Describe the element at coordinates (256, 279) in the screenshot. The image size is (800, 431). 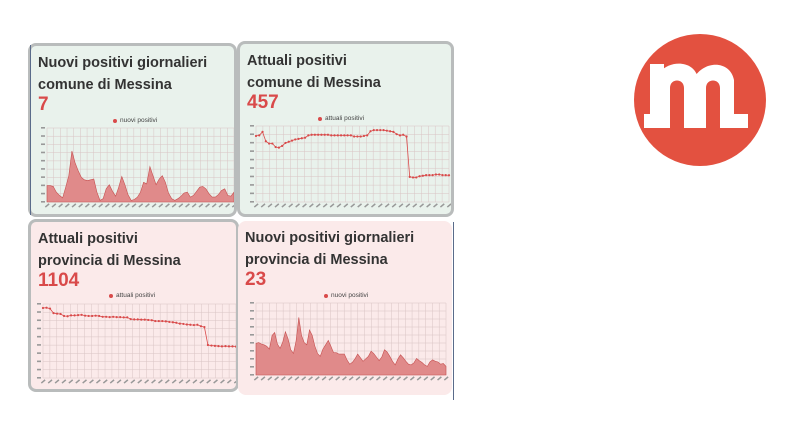
I see `panel-value: 23` at that location.